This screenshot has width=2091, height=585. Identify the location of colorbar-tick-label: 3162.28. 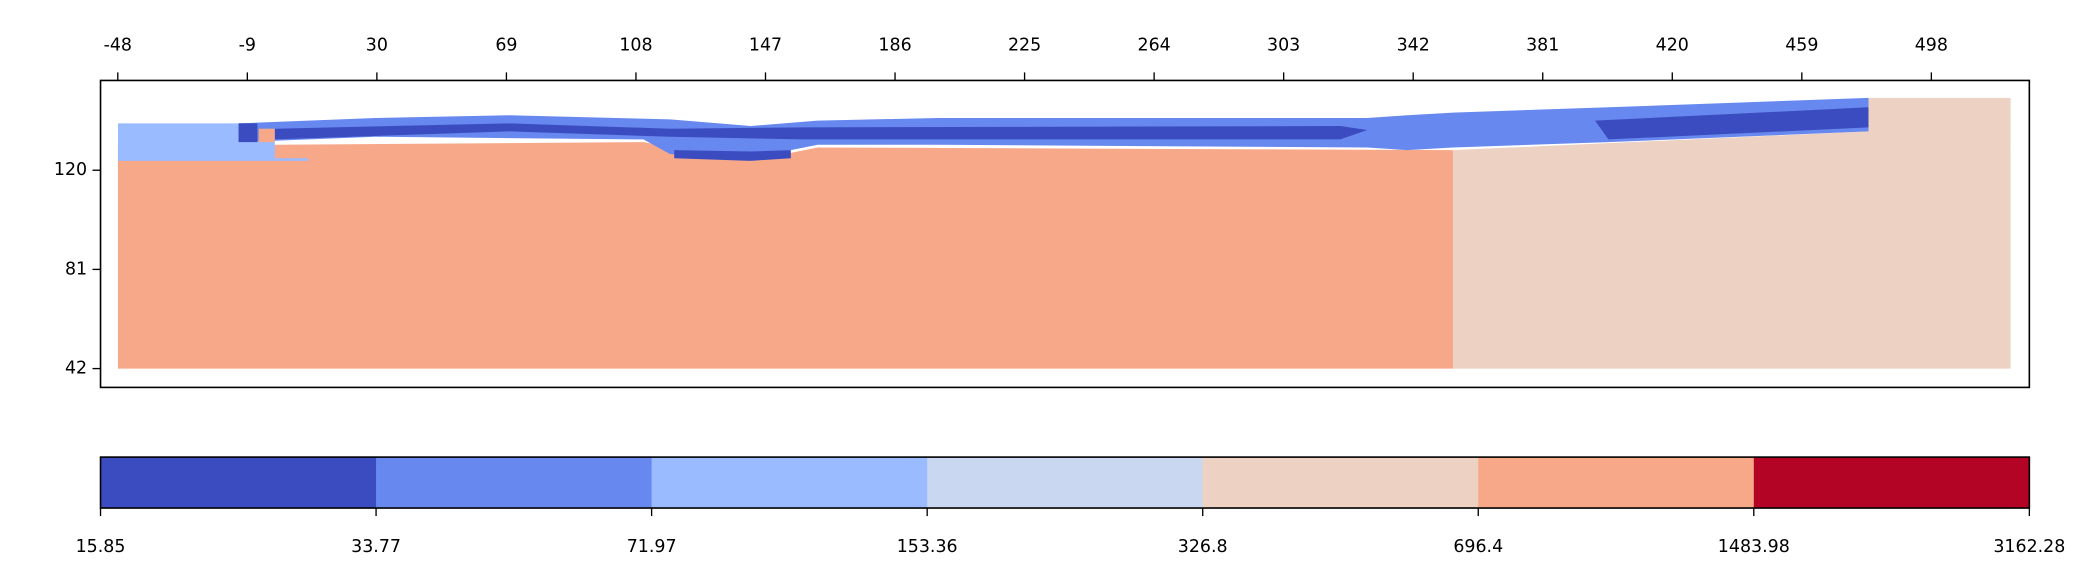
(2029, 547).